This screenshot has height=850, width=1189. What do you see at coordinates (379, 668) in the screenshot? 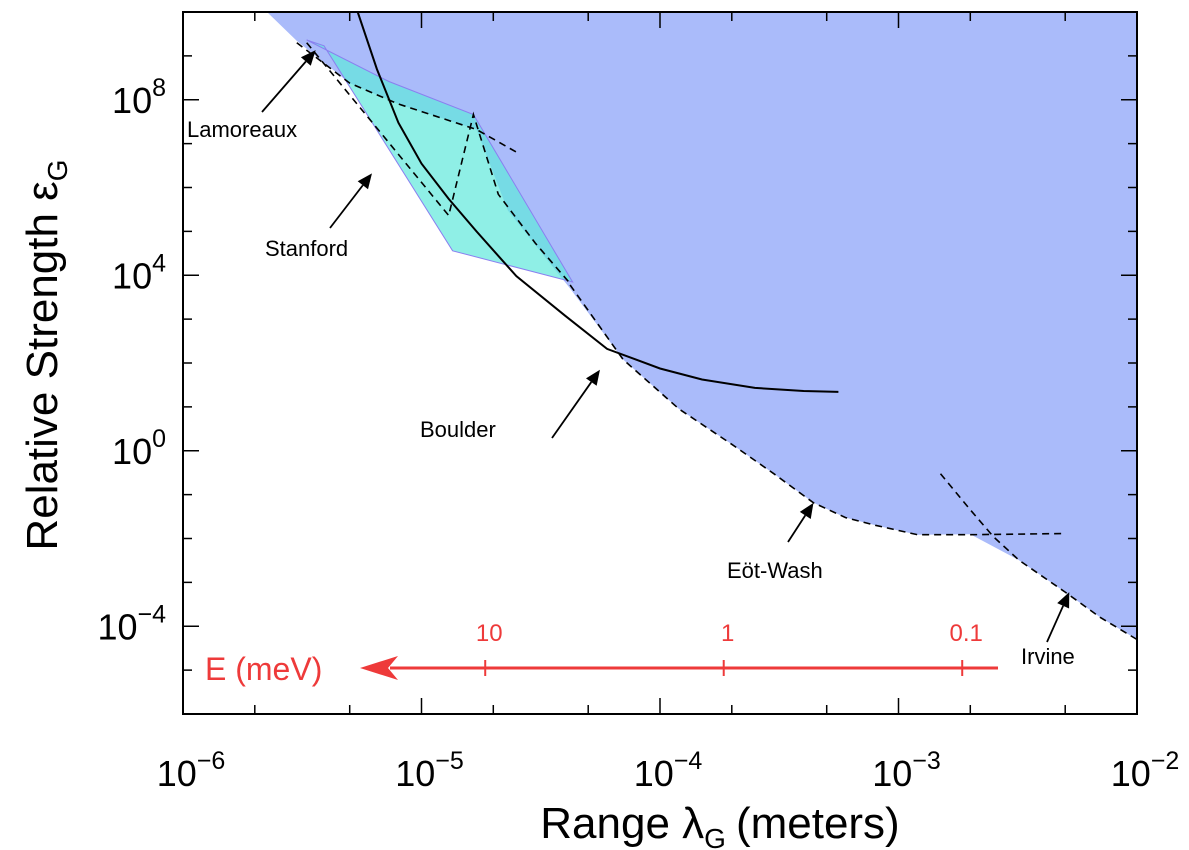
I see `energy-axis-arrowhead` at bounding box center [379, 668].